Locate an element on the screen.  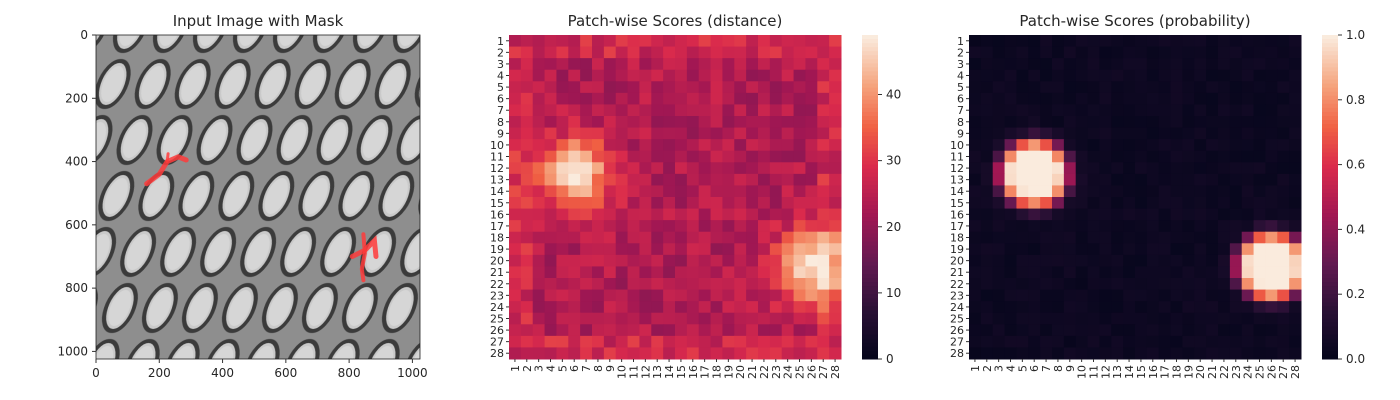
y-tick-label: 7 is located at coordinates (500, 110).